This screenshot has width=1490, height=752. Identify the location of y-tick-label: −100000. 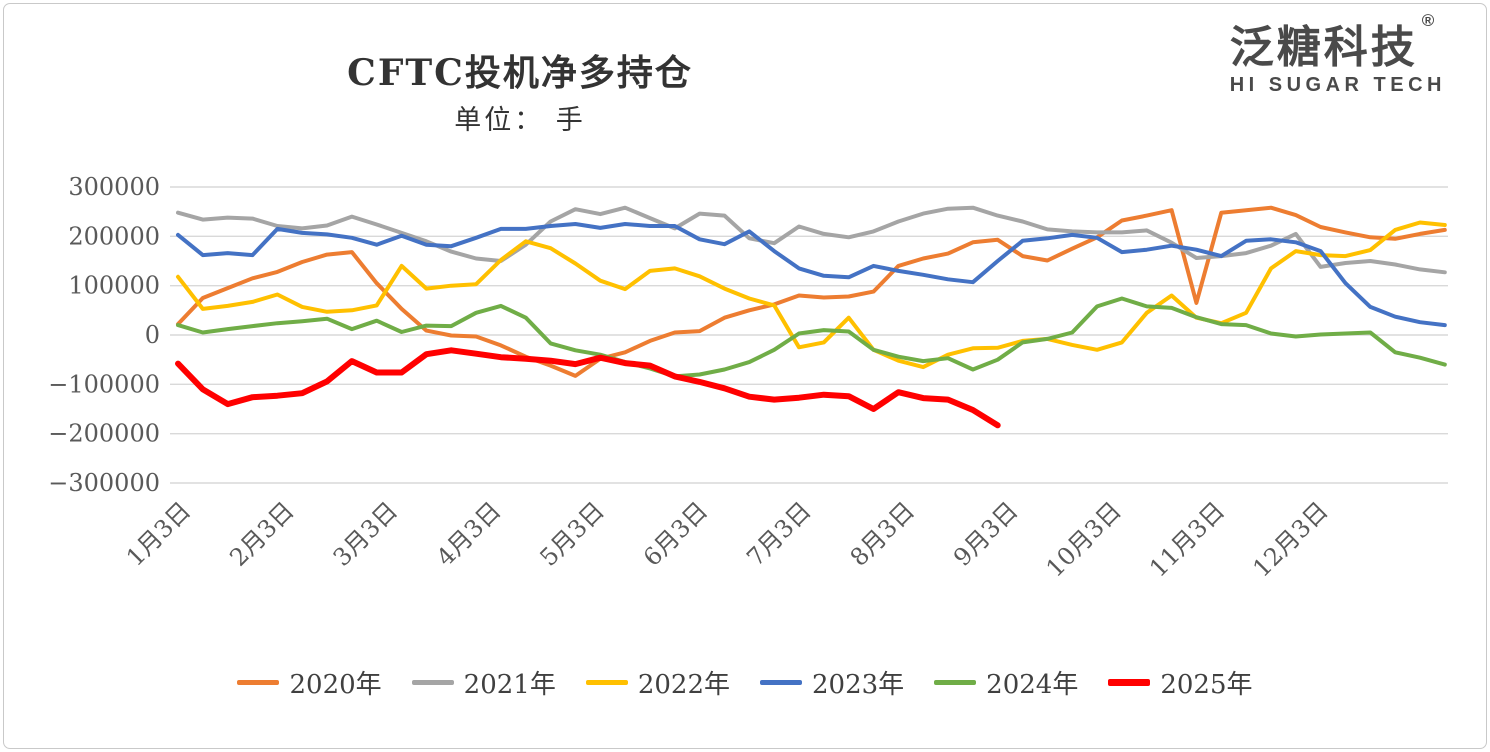
(104, 384).